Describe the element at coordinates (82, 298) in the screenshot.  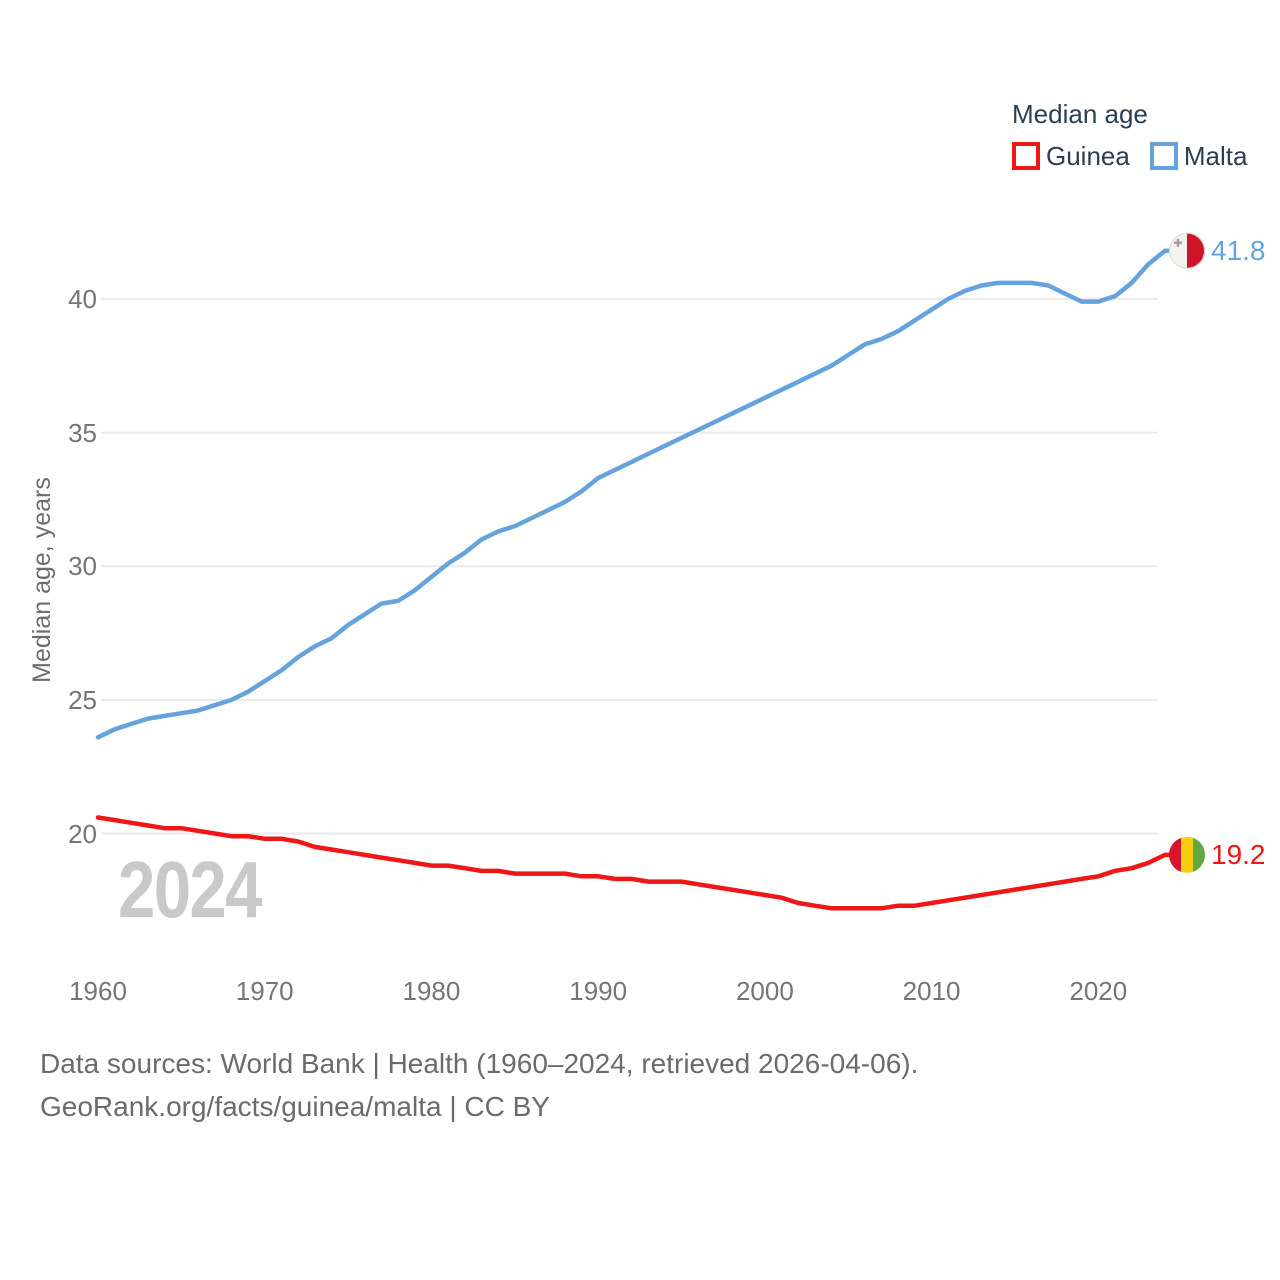
I see `y-tick-label: 40` at that location.